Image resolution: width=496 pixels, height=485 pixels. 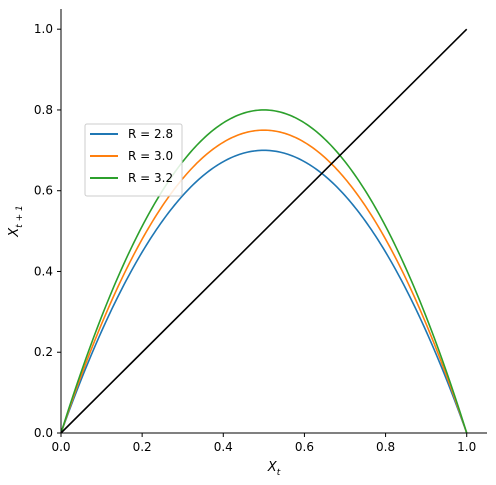 I want to click on legend-label: R = 2.8, so click(x=150, y=134).